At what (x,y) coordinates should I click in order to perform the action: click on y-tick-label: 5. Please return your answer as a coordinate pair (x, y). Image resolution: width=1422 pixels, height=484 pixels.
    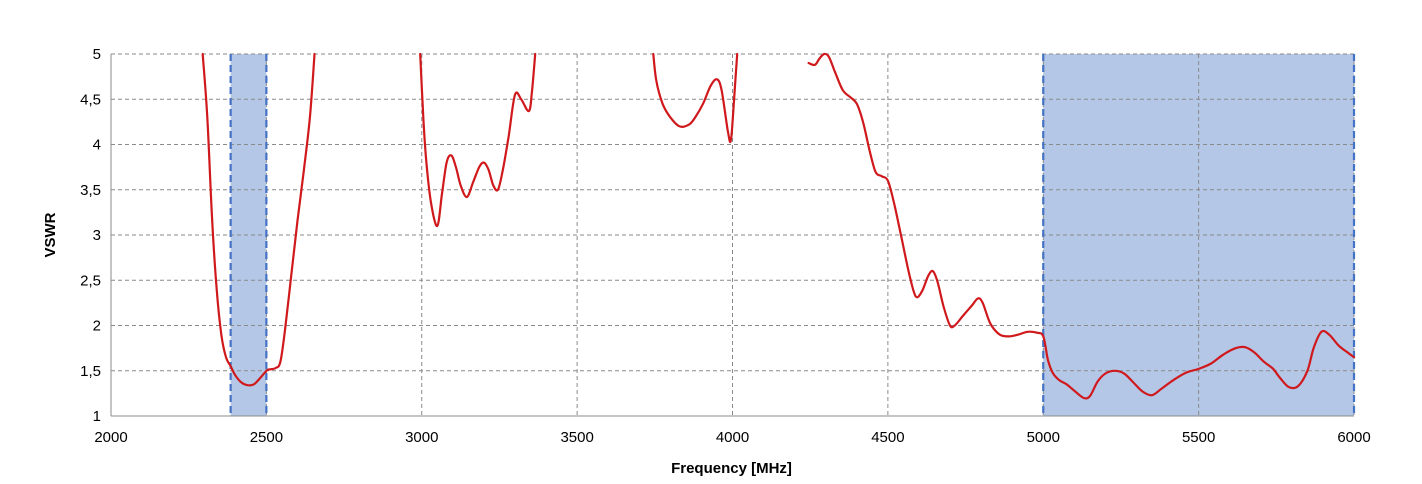
    Looking at the image, I should click on (97, 54).